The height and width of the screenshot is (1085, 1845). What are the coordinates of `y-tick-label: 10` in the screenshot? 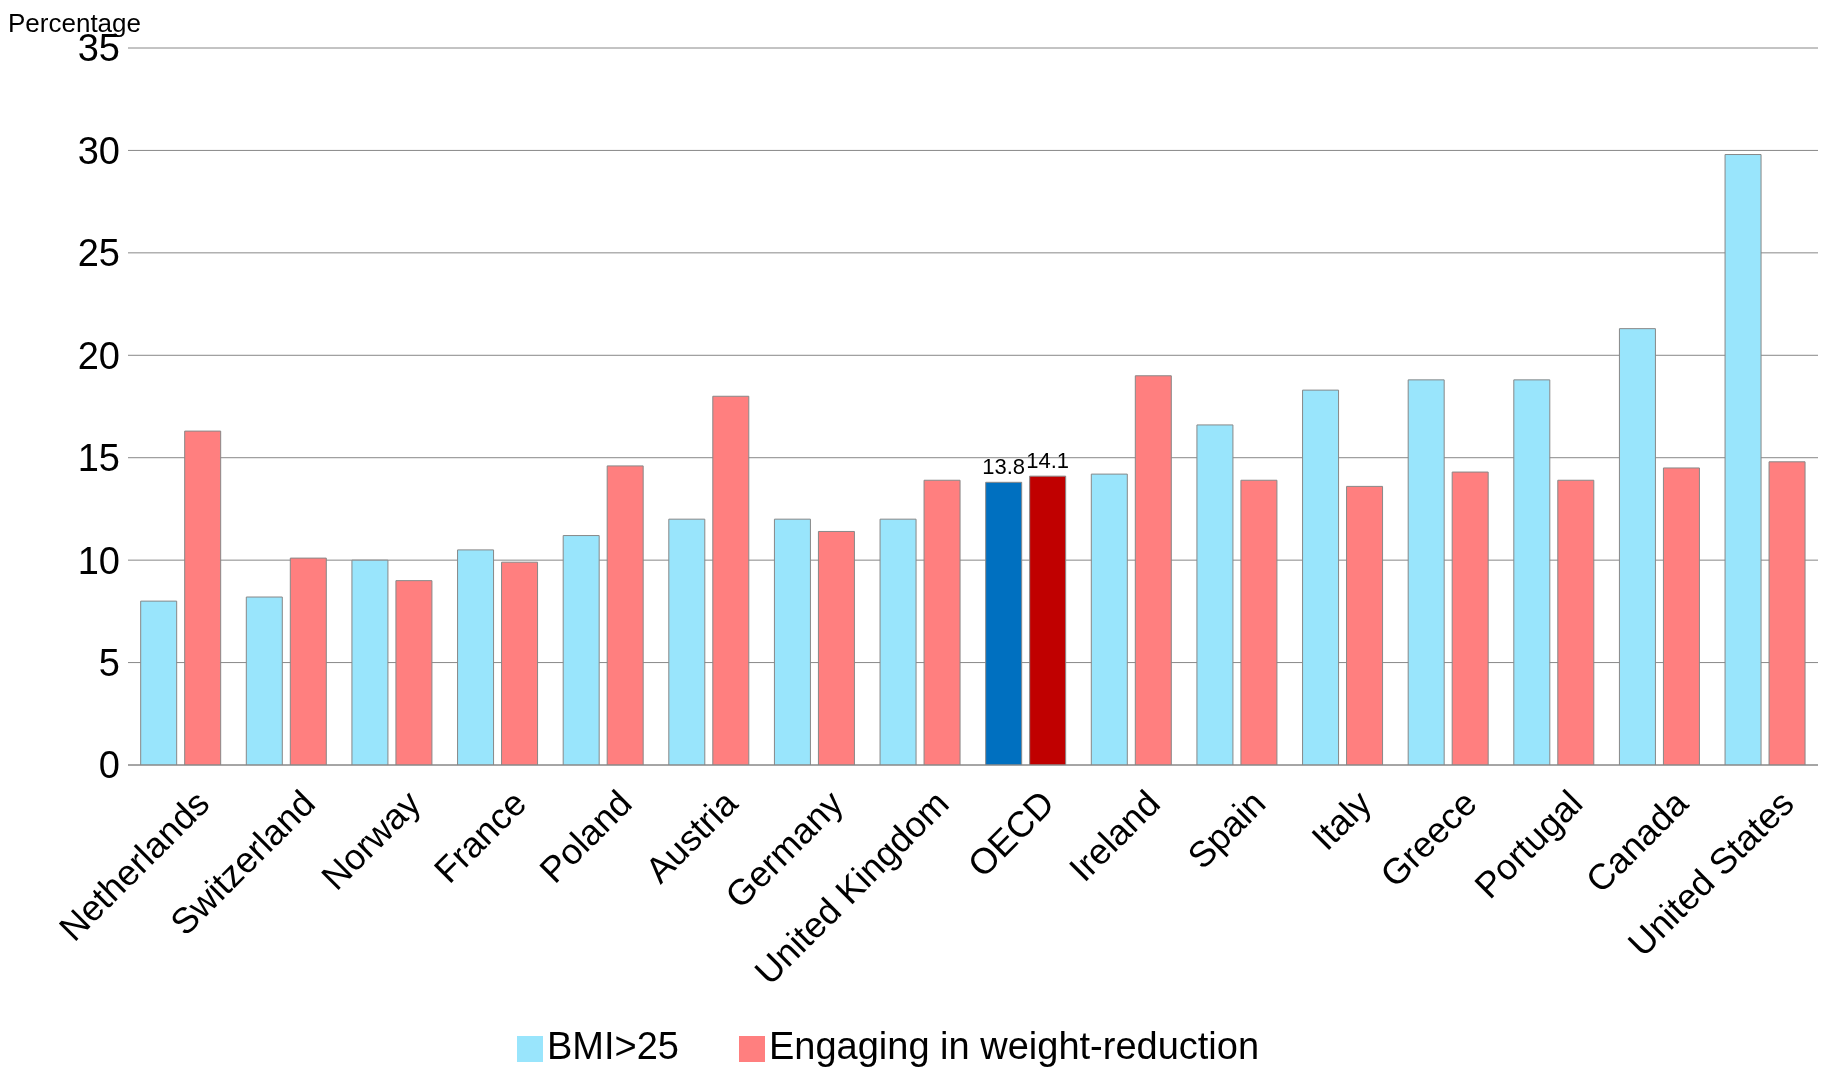 It's located at (98, 560).